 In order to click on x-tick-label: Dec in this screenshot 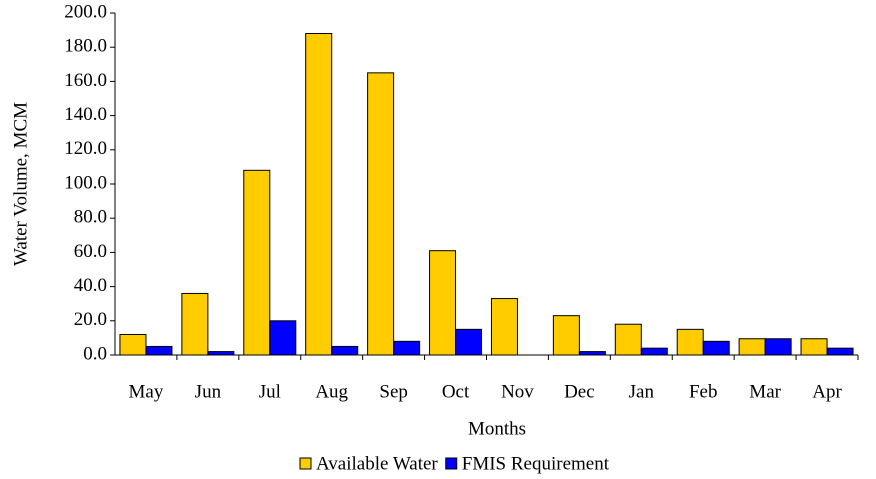, I will do `click(579, 391)`.